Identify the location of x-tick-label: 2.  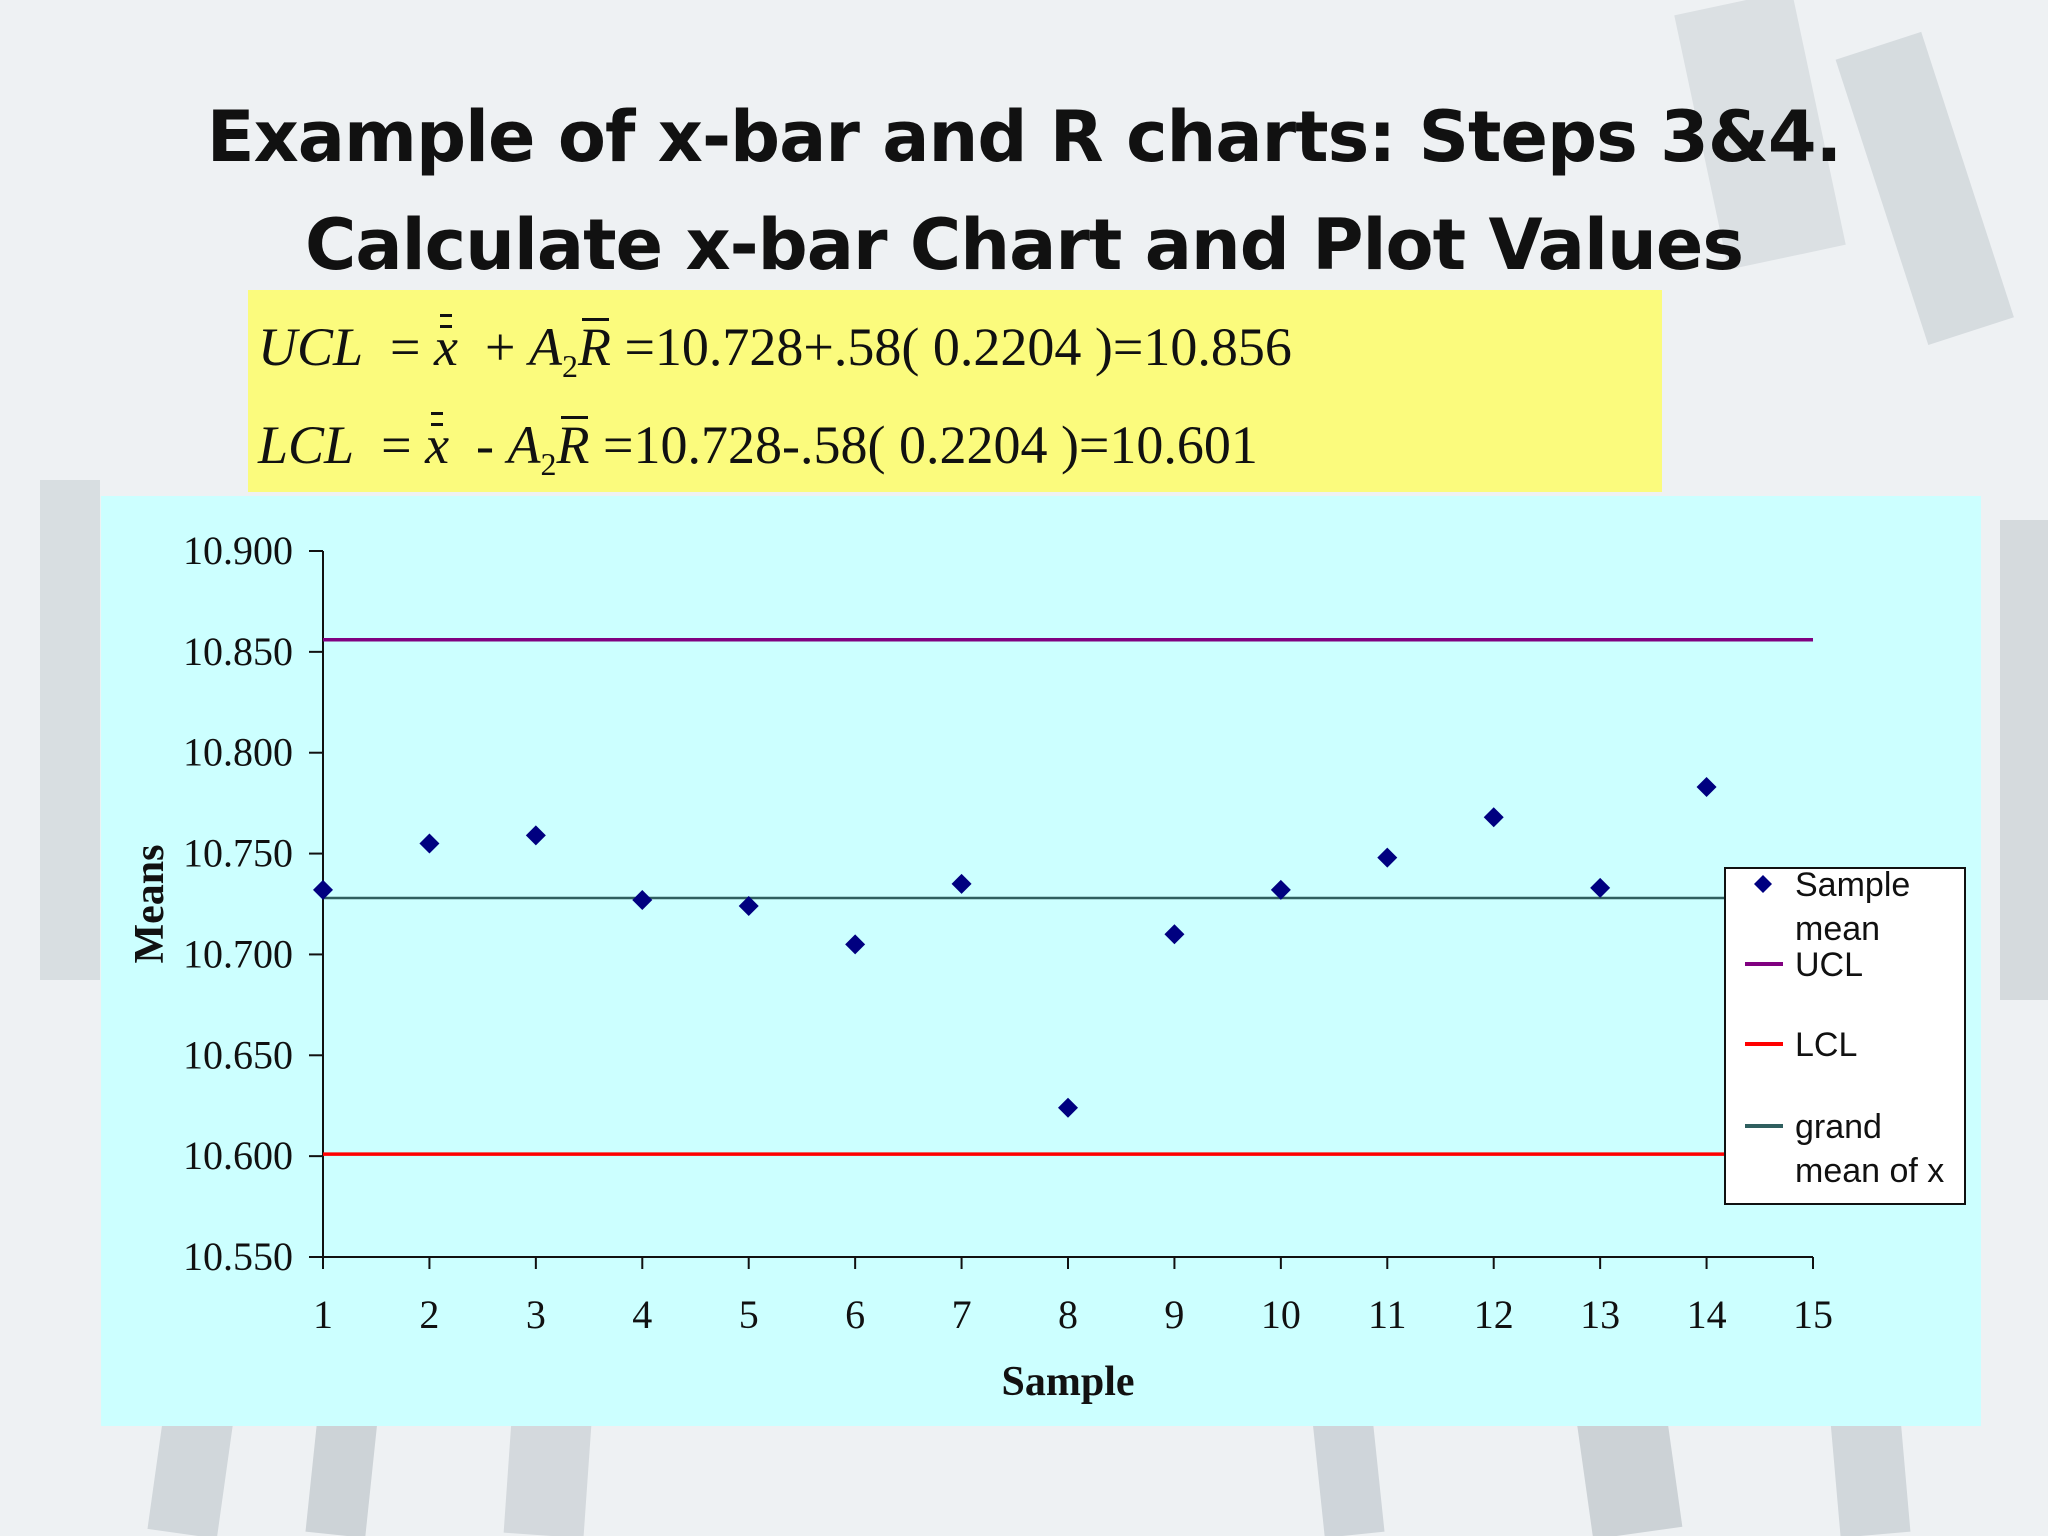
(429, 1314).